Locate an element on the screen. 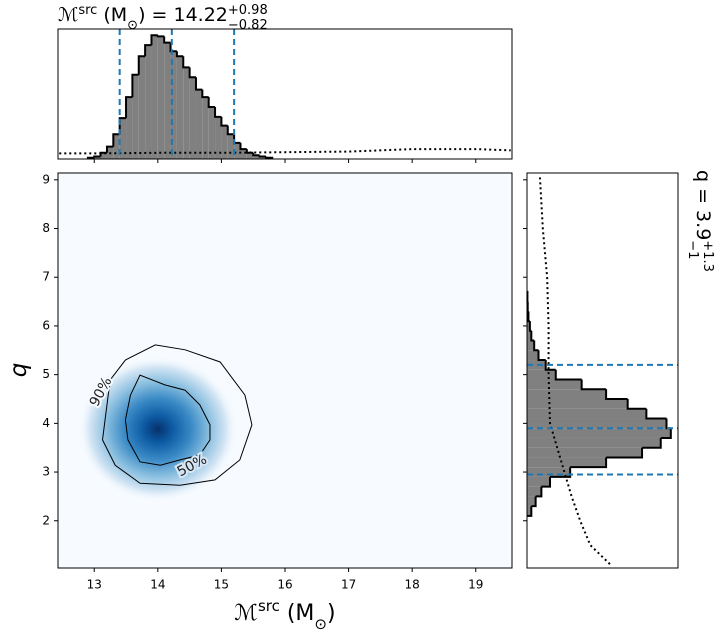  title-part: ℳ is located at coordinates (68, 15).